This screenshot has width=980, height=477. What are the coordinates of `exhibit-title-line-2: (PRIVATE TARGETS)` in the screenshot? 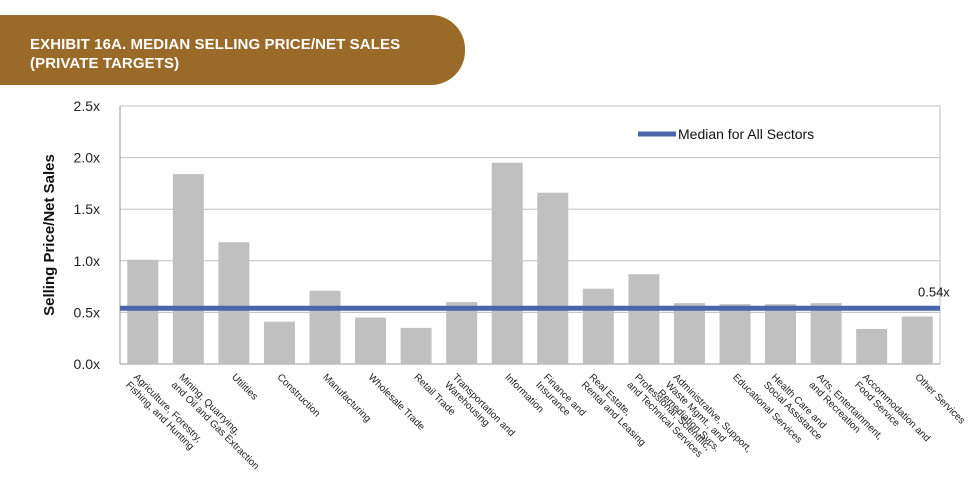 It's located at (105, 63).